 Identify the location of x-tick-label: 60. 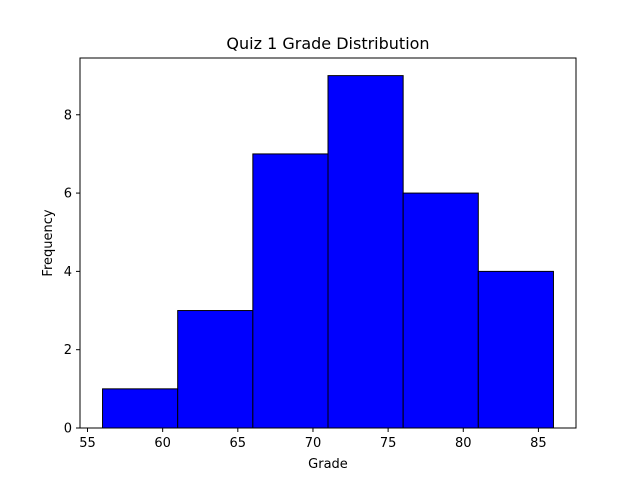
(162, 443).